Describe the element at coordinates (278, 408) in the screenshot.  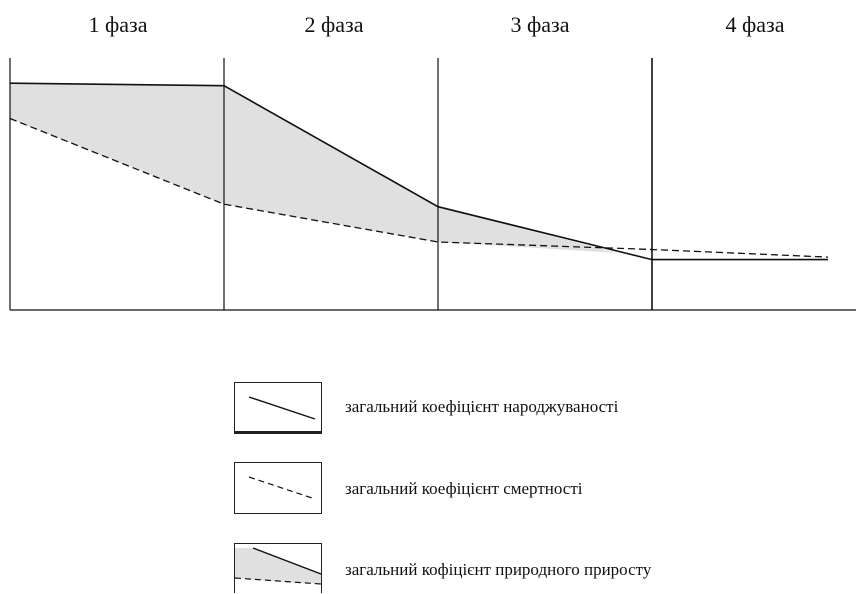
I see `legend-swatch-birth` at that location.